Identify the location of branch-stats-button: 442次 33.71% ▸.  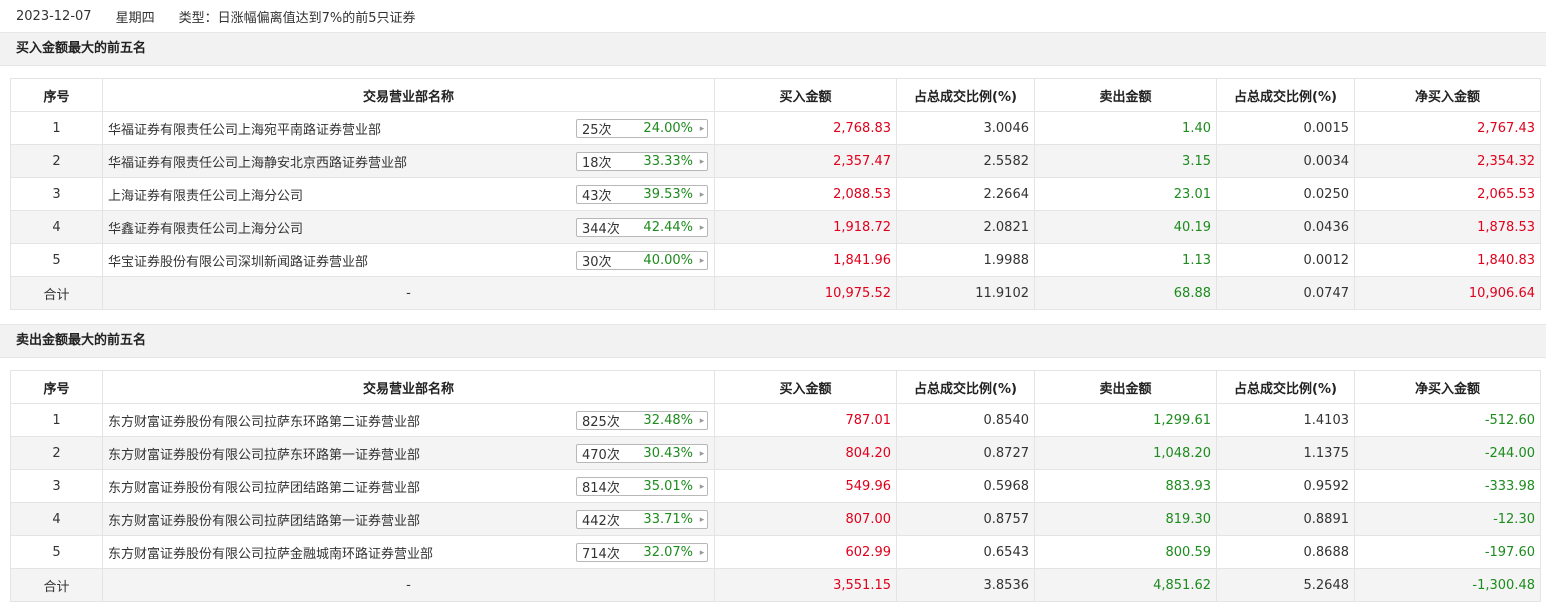
(642, 519).